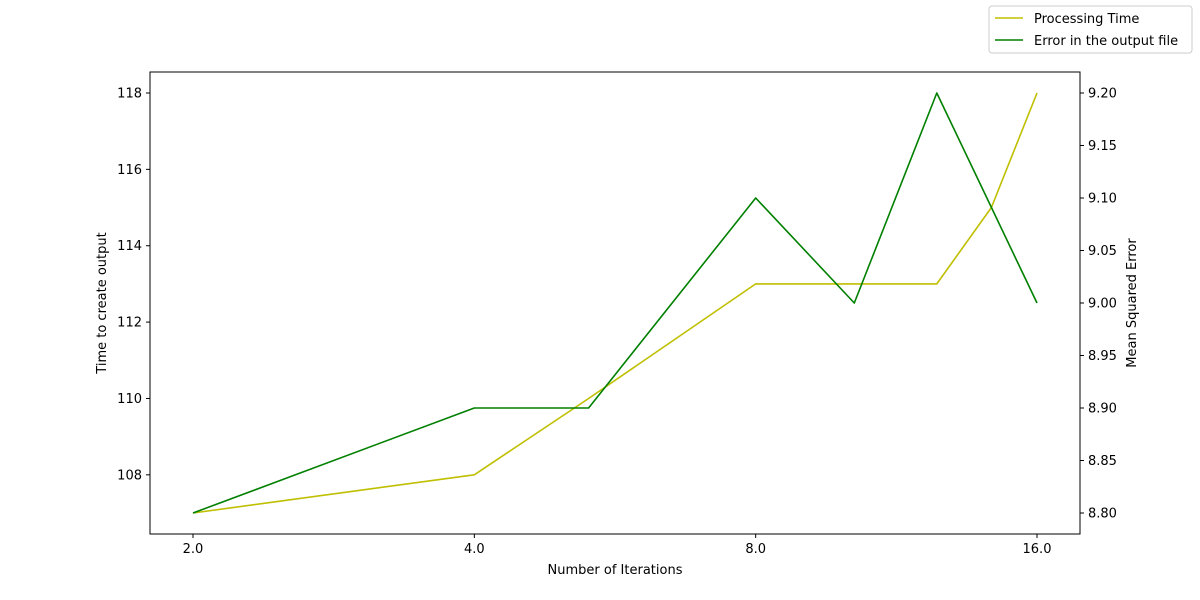 This screenshot has height=600, width=1200. What do you see at coordinates (1106, 41) in the screenshot?
I see `legend-label-error-in-output-file: Error in the output file` at bounding box center [1106, 41].